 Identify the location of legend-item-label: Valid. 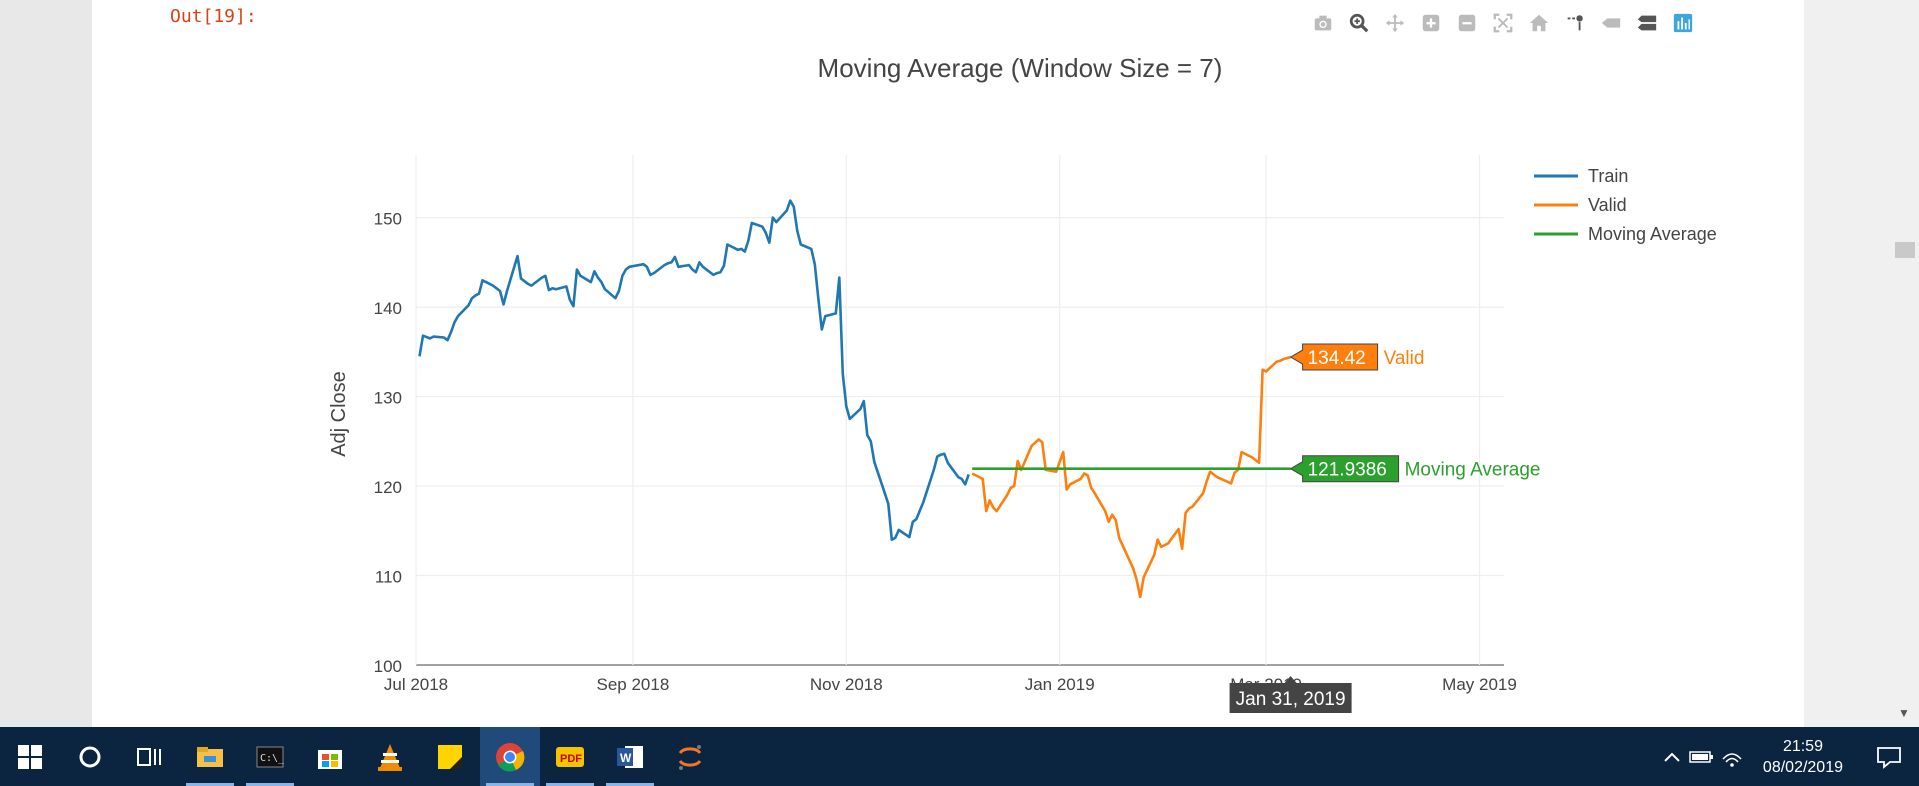
(1607, 205).